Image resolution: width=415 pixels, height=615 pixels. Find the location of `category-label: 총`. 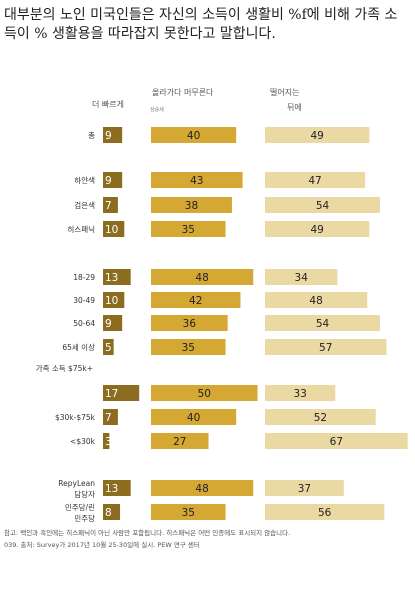

category-label: 총 is located at coordinates (91, 135).